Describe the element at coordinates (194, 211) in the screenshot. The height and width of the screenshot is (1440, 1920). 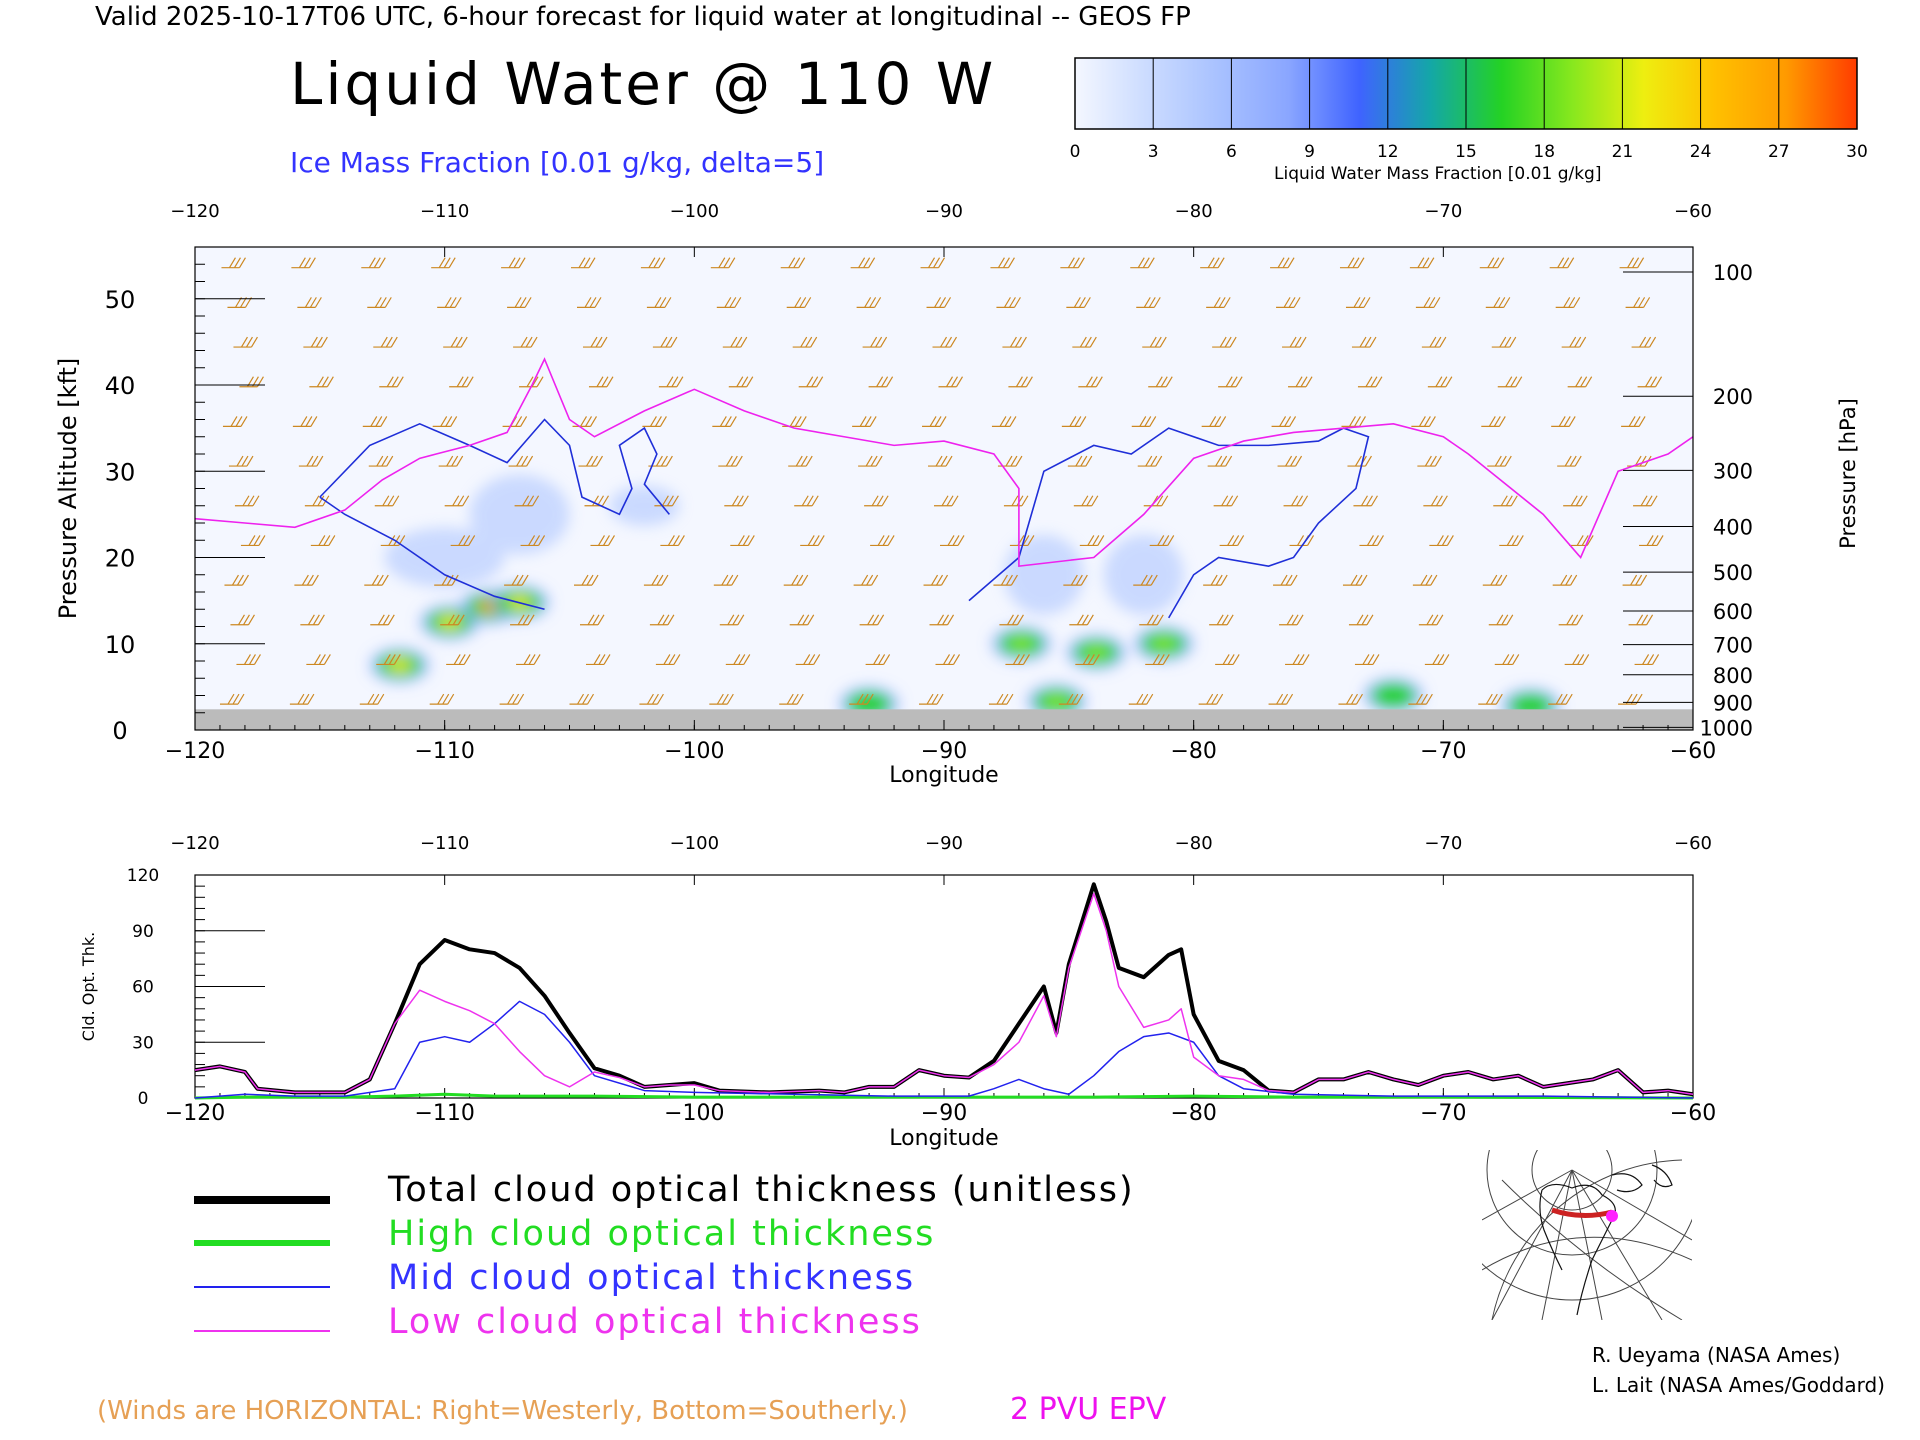
I see `x-tick-label-top: −120` at that location.